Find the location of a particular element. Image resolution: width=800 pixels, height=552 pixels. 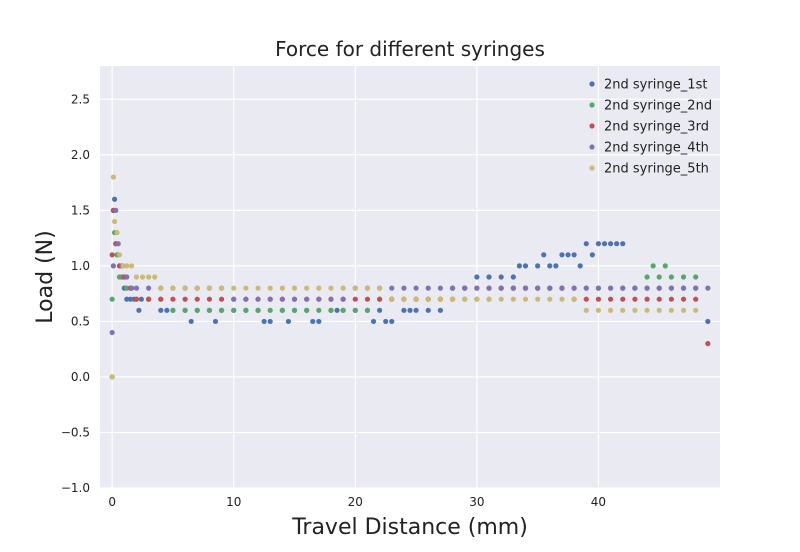

legend-marker is located at coordinates (592, 126).